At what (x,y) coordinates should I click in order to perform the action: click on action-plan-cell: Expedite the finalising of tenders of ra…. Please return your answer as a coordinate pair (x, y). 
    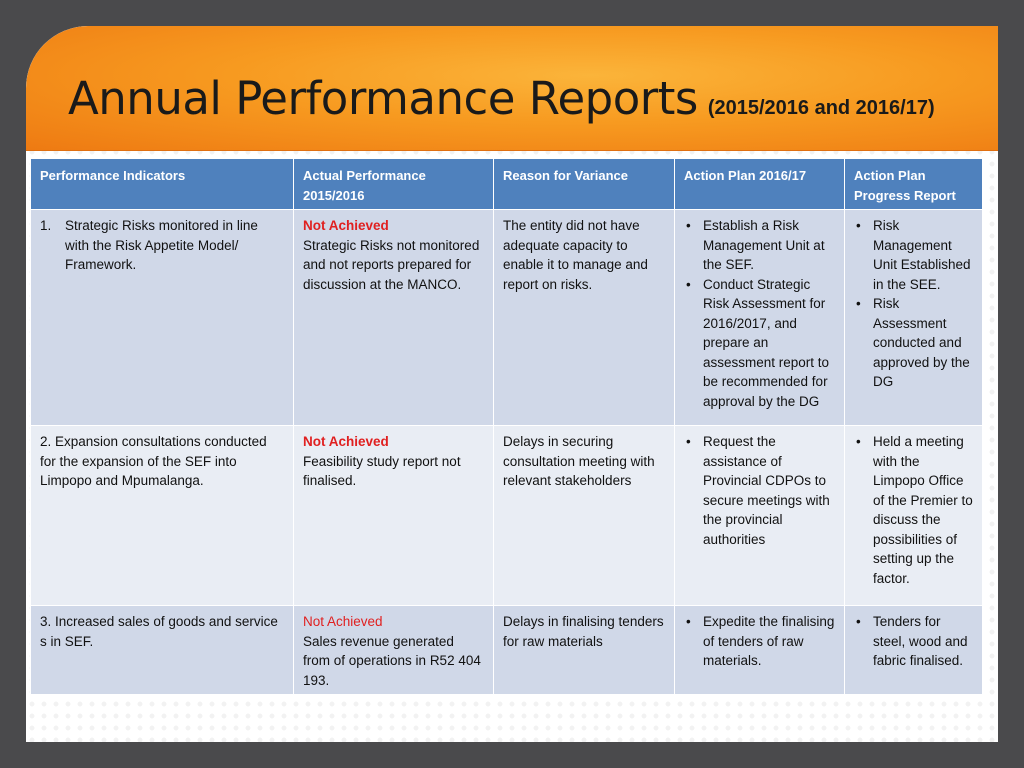
    Looking at the image, I should click on (759, 650).